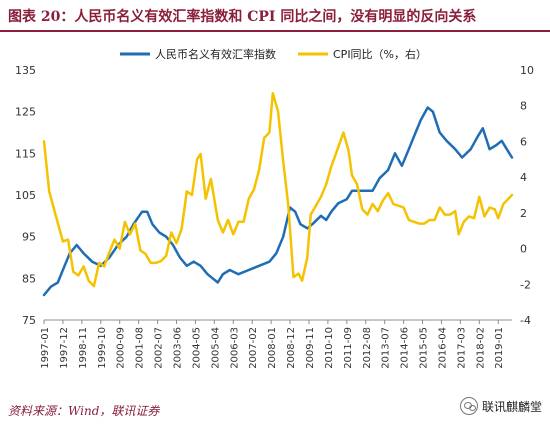 The image size is (550, 424). I want to click on title-rule, so click(275, 31).